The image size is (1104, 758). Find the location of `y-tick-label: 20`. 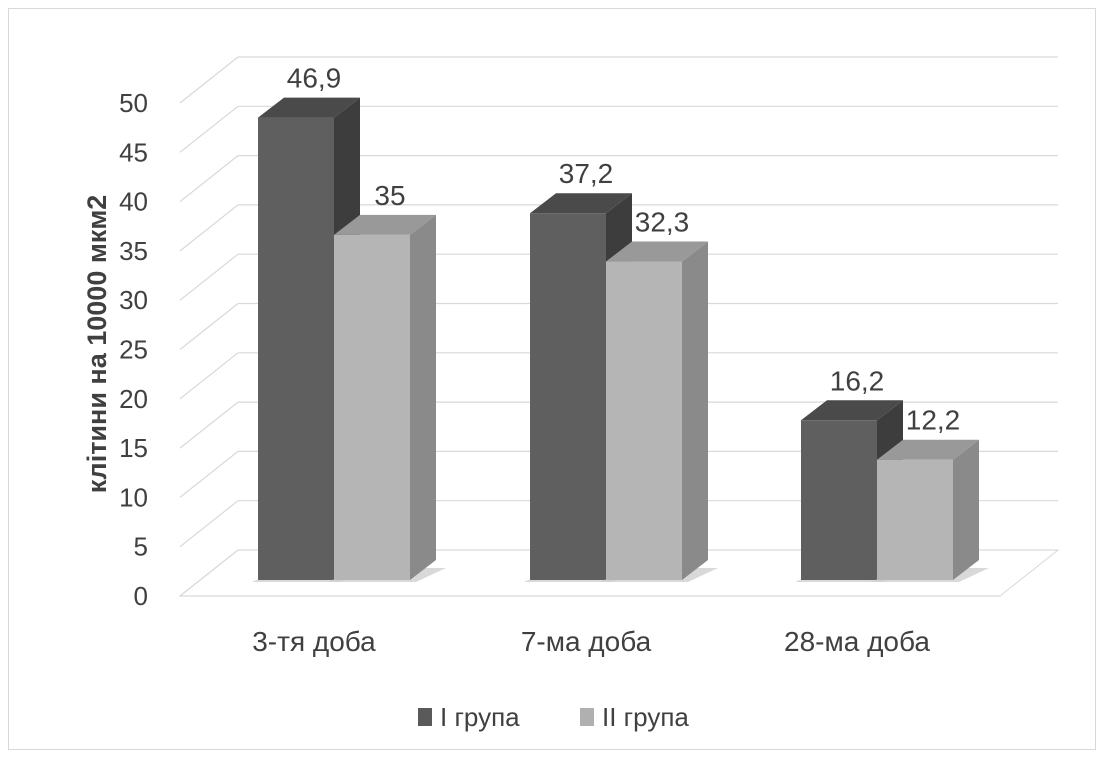

y-tick-label: 20 is located at coordinates (133, 399).